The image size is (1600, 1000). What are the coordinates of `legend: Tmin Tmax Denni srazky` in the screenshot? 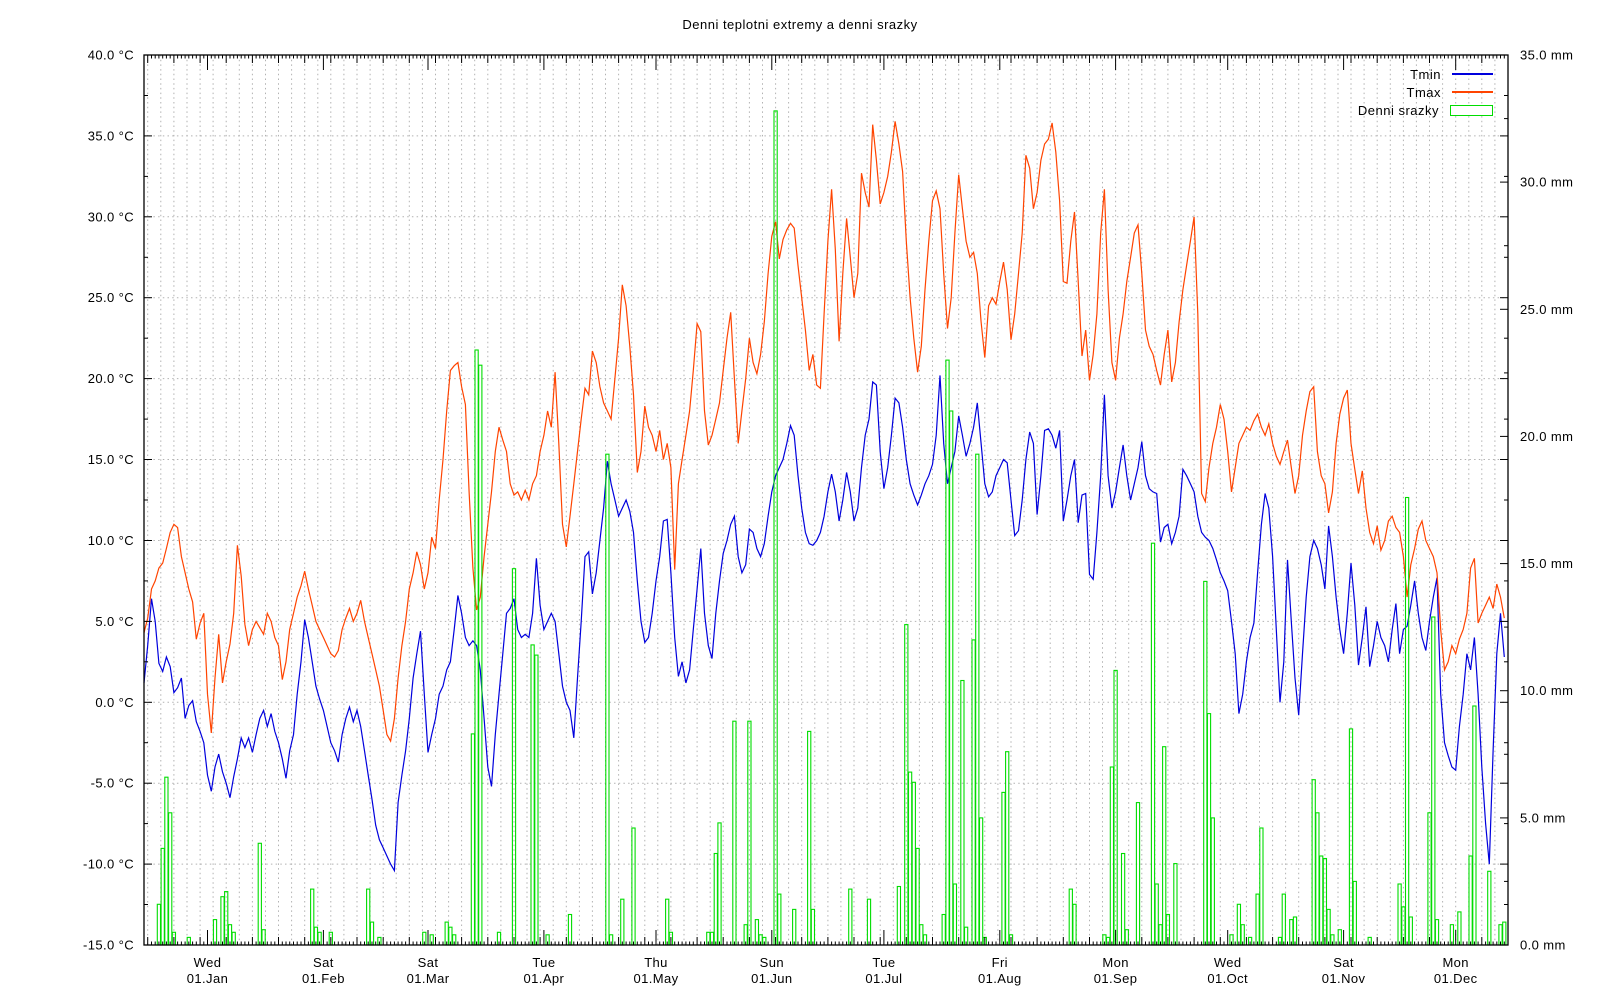 It's located at (1425, 92).